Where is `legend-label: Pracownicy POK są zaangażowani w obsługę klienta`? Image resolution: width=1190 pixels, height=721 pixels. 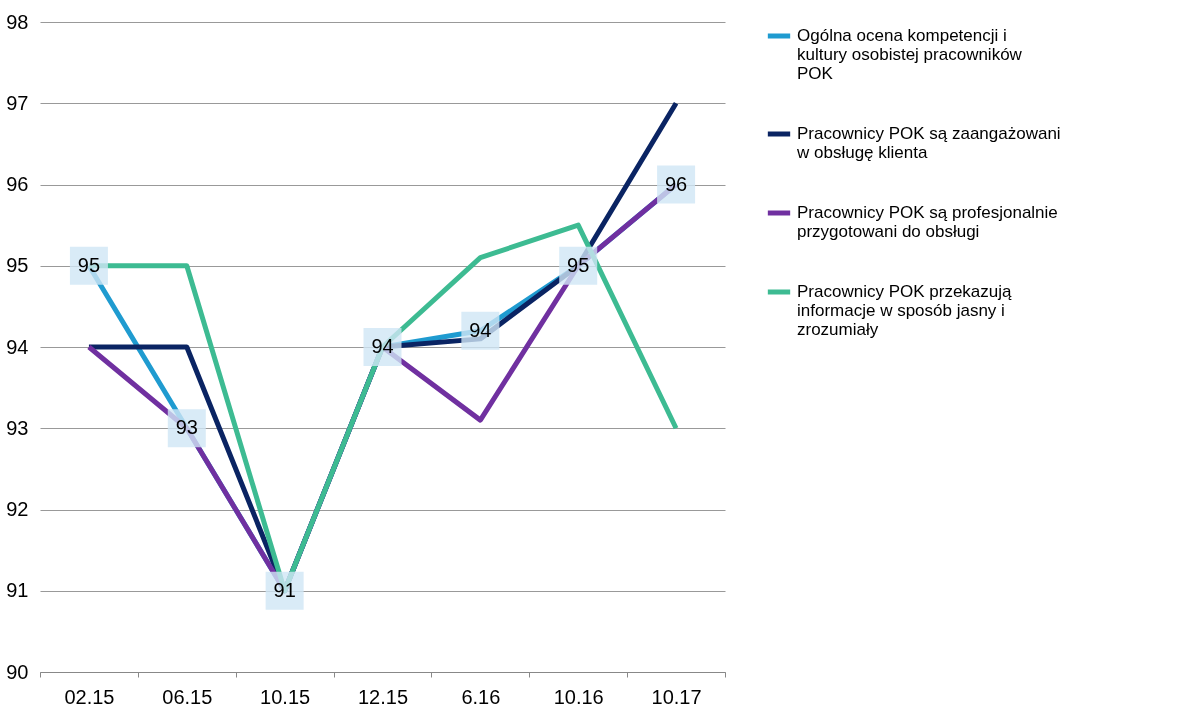
legend-label: Pracownicy POK są zaangażowani w obsługę klienta is located at coordinates (928, 143).